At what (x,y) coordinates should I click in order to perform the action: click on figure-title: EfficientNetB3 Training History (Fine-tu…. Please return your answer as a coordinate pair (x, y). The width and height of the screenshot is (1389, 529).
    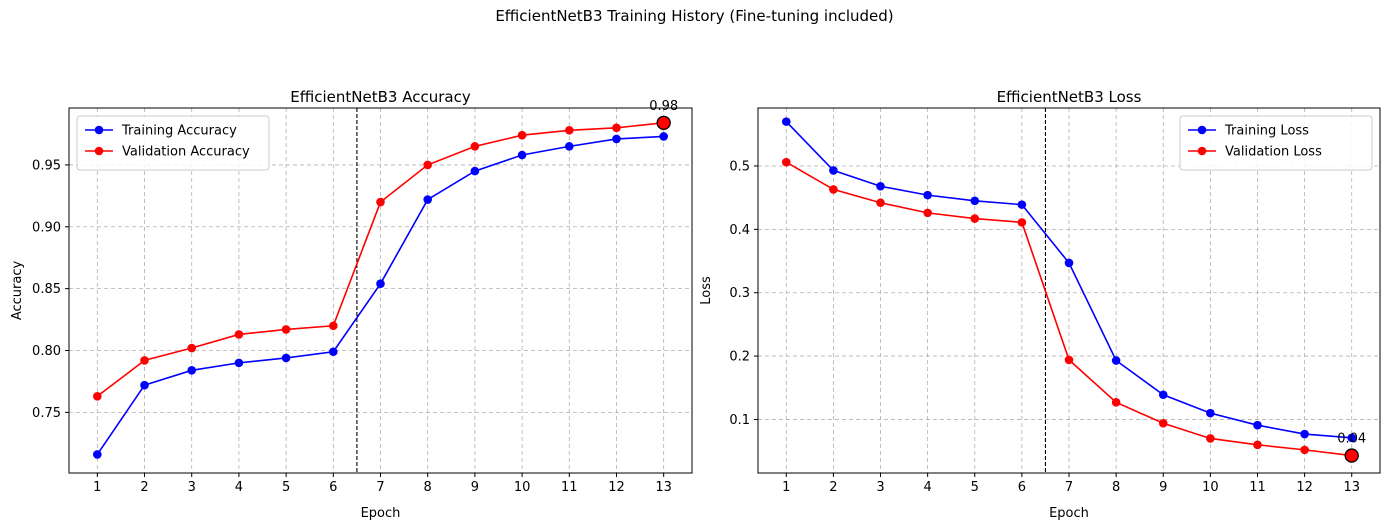
    Looking at the image, I should click on (694, 16).